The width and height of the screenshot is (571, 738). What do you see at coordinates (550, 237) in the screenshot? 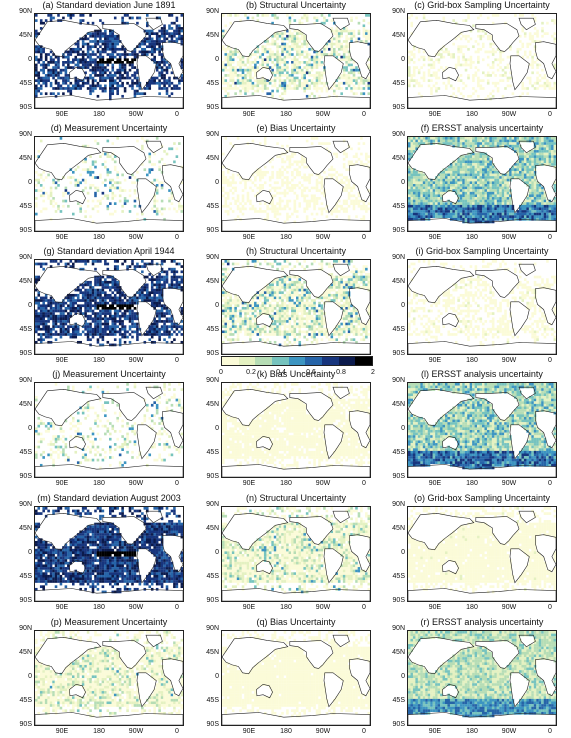
I see `x-tick-label: 0` at bounding box center [550, 237].